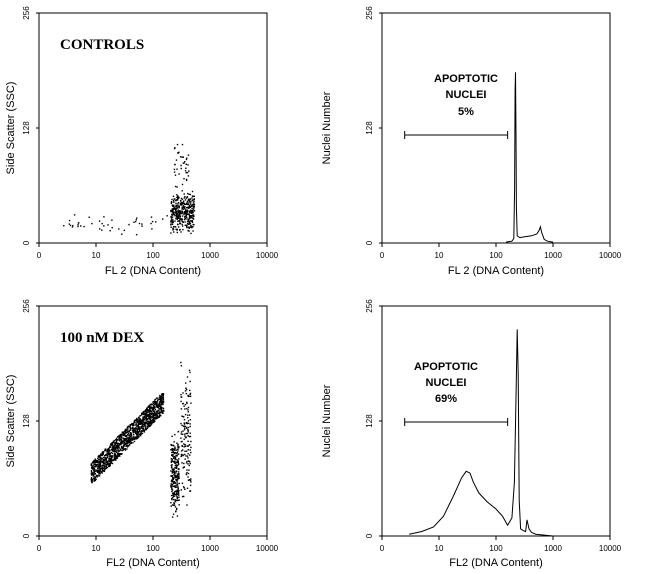 This screenshot has height=574, width=672. I want to click on x-tick-label: 1000, so click(553, 255).